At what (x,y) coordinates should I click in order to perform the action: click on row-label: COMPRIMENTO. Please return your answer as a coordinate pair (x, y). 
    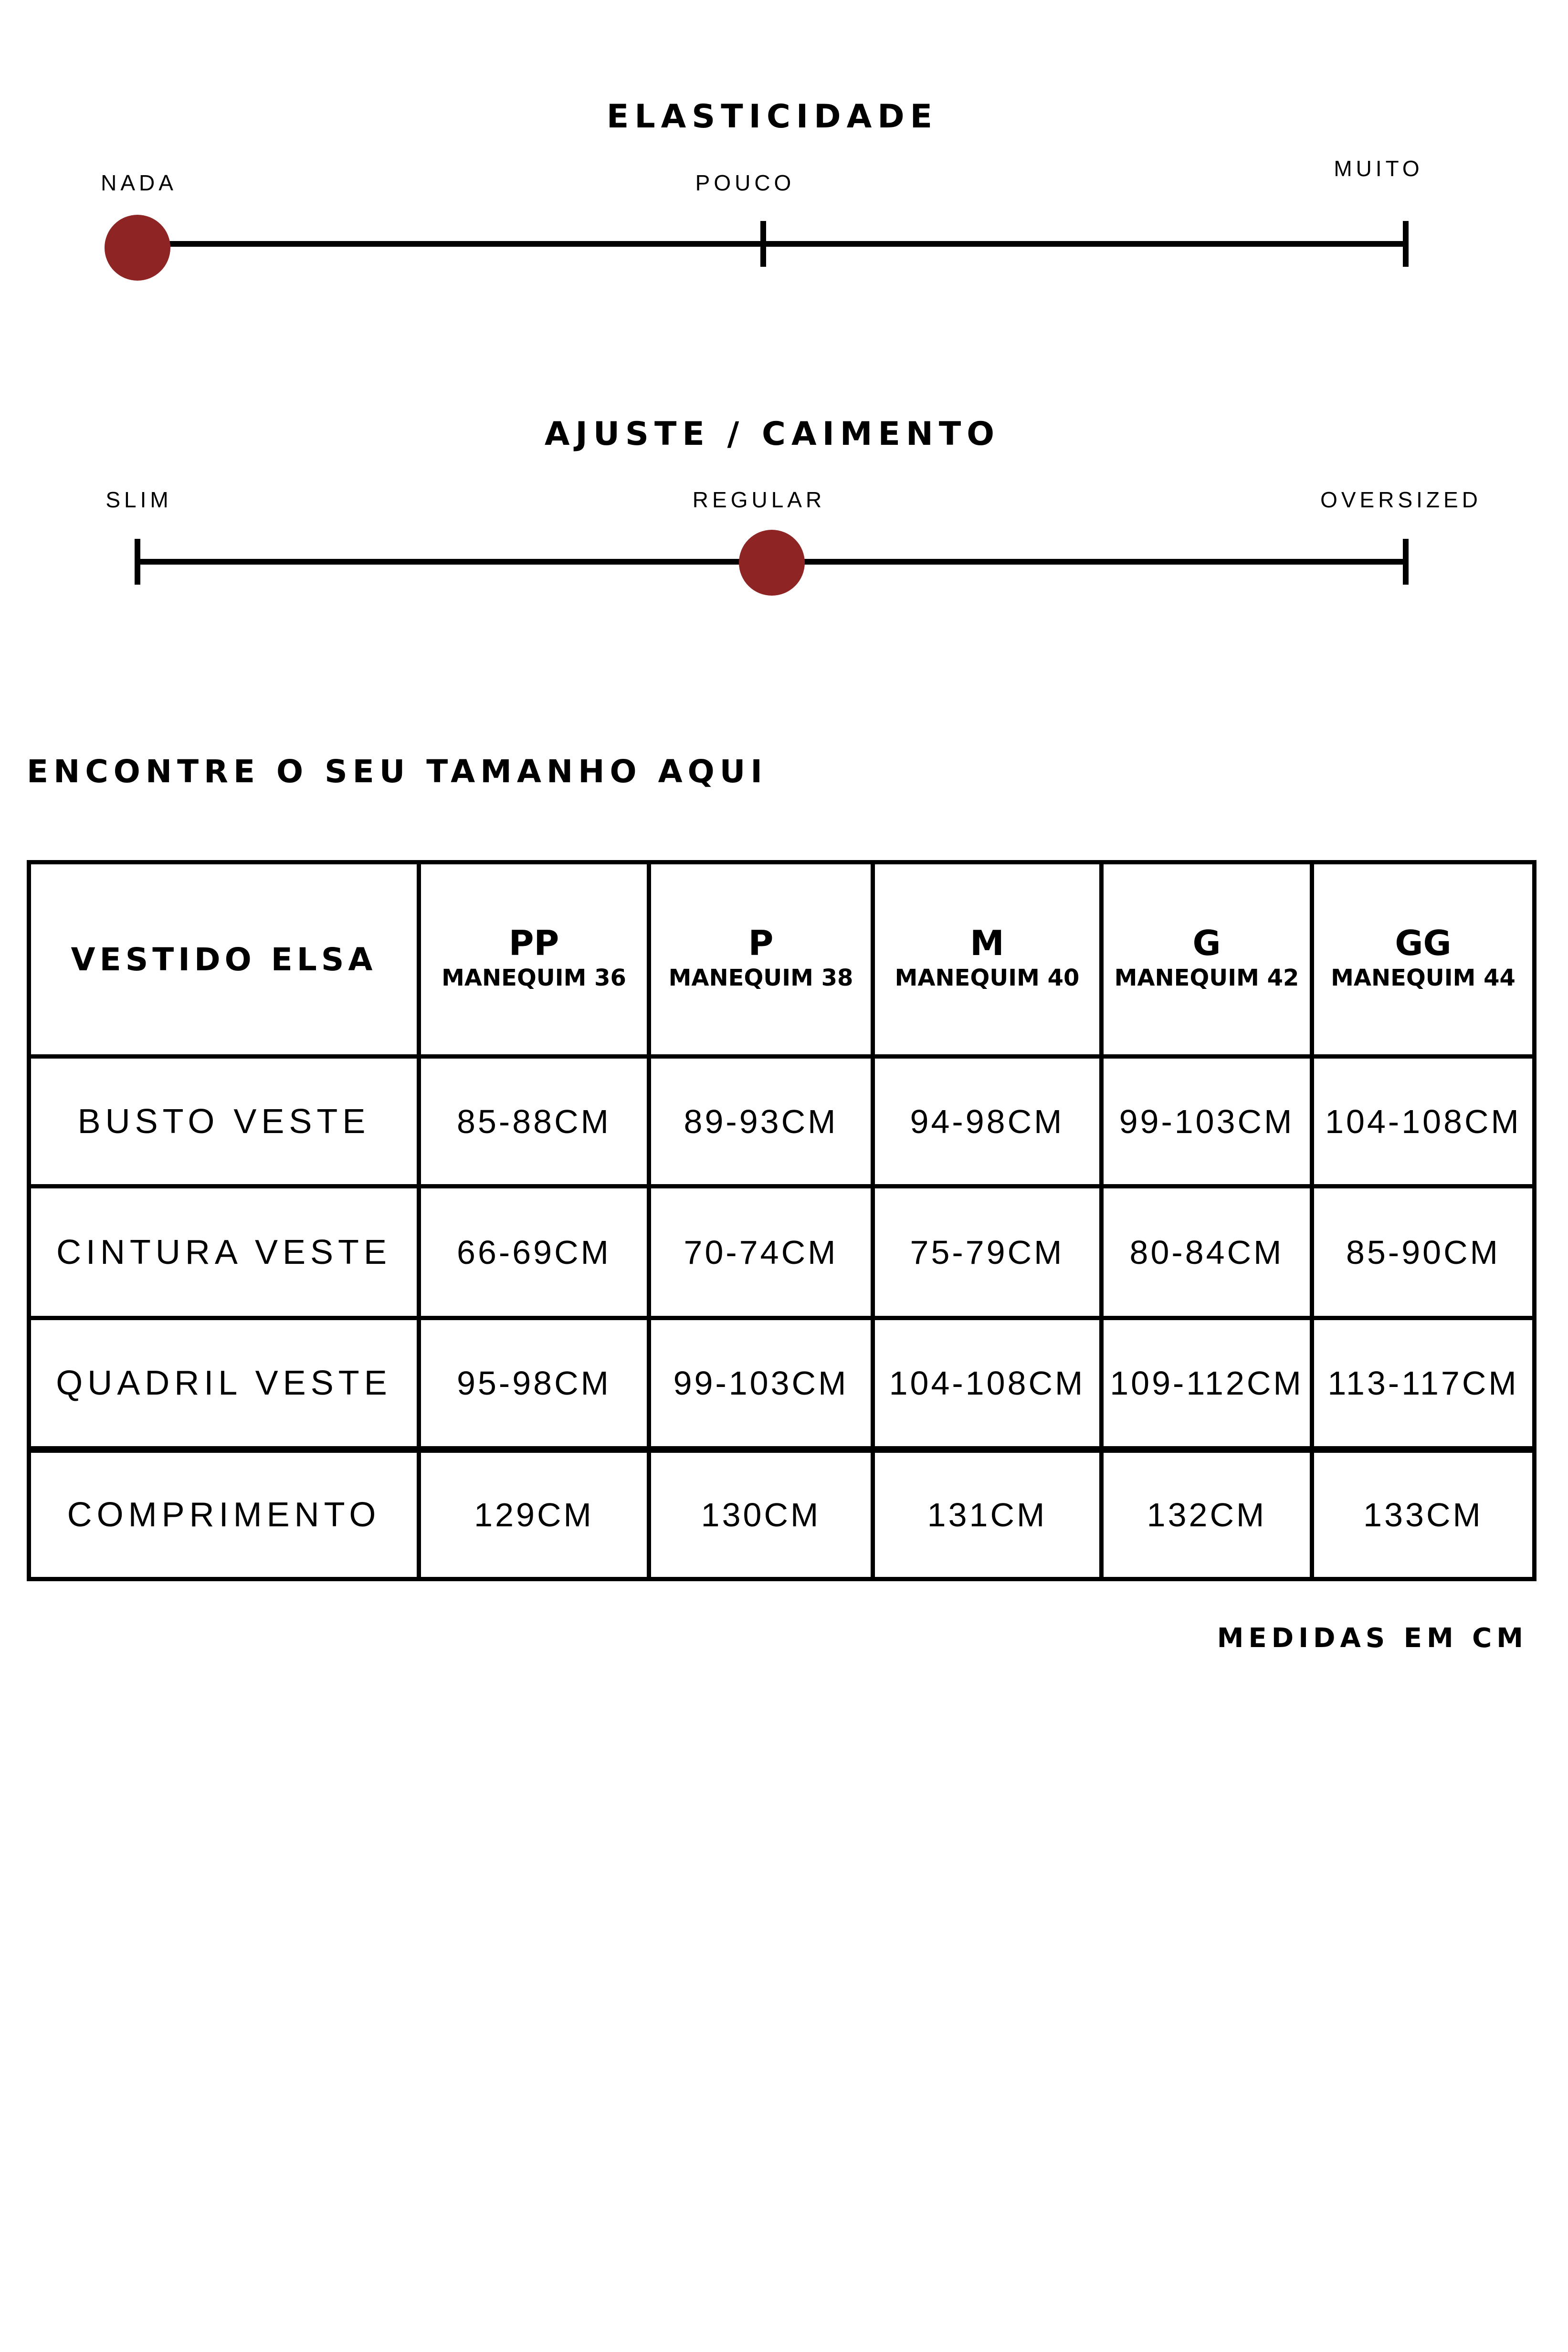
    Looking at the image, I should click on (224, 1514).